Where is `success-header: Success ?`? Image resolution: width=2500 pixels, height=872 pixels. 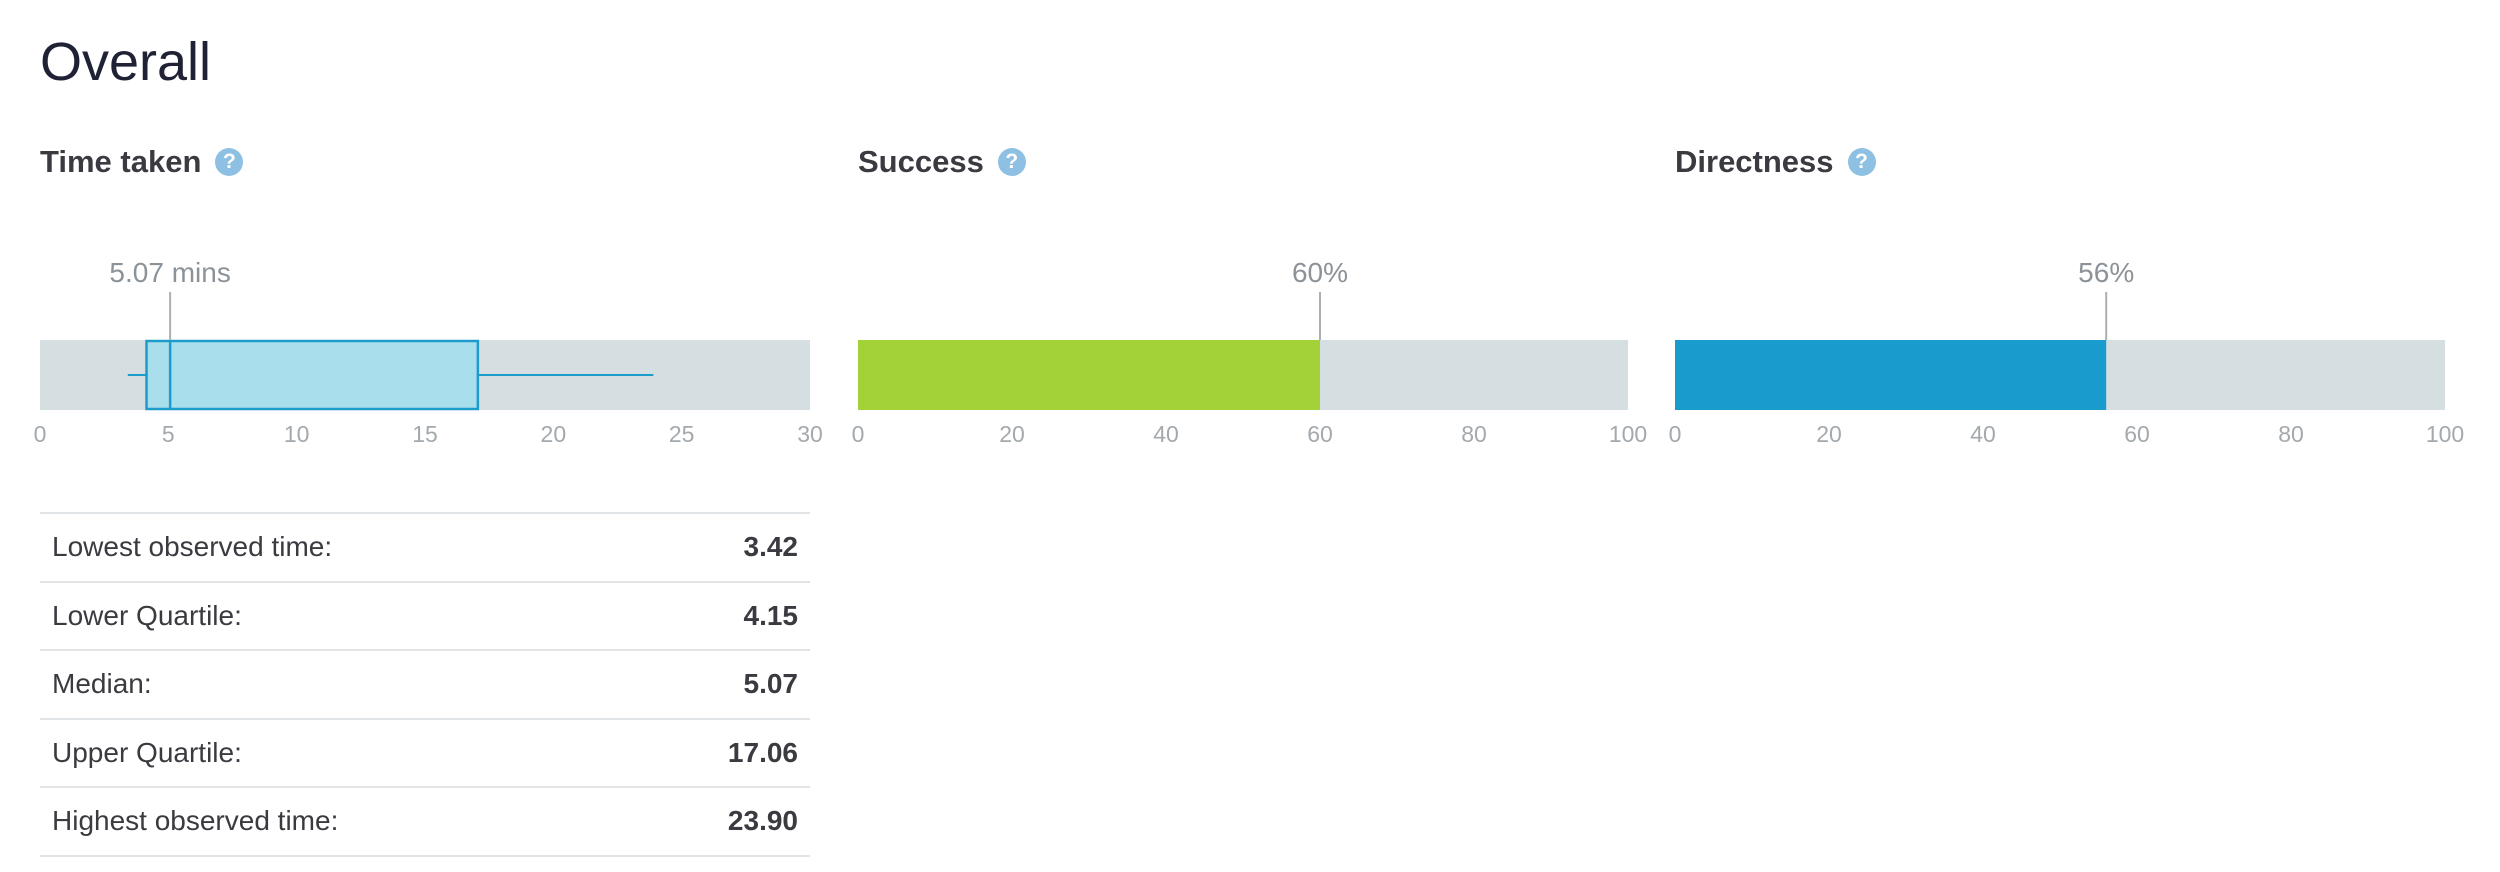 success-header: Success ? is located at coordinates (942, 162).